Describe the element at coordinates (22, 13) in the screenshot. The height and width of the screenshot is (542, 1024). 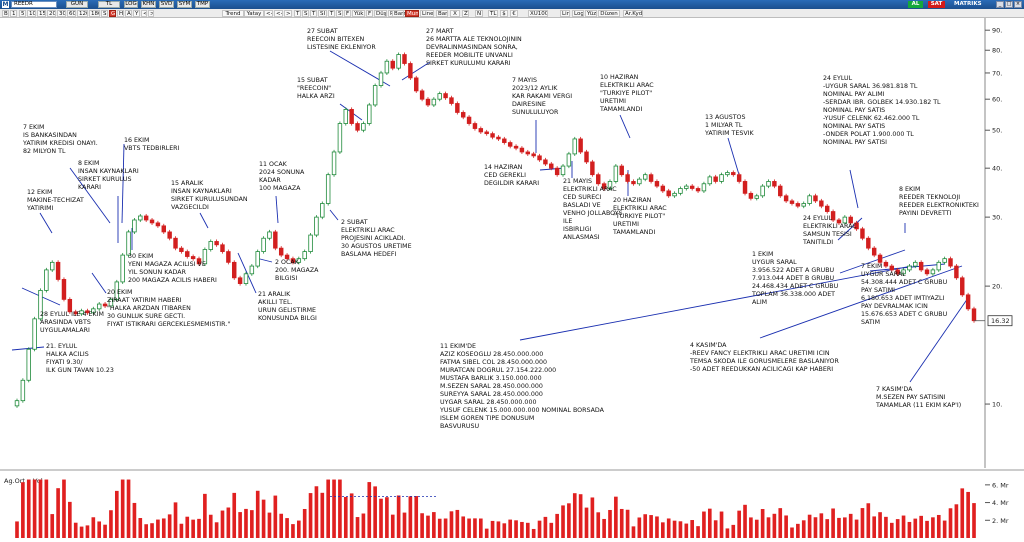
I see `toolbar-item-2: 5` at that location.